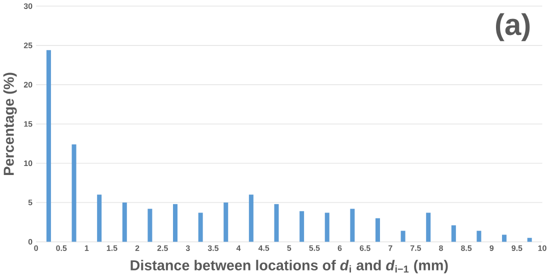 Image resolution: width=550 pixels, height=277 pixels. Describe the element at coordinates (513, 27) in the screenshot. I see `annotation: (a)` at that location.